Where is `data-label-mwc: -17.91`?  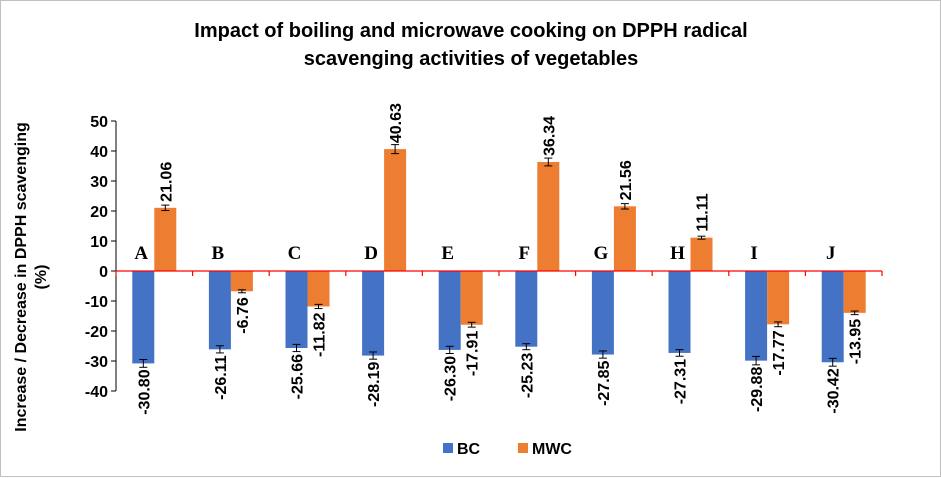
data-label-mwc: -17.91 is located at coordinates (473, 353).